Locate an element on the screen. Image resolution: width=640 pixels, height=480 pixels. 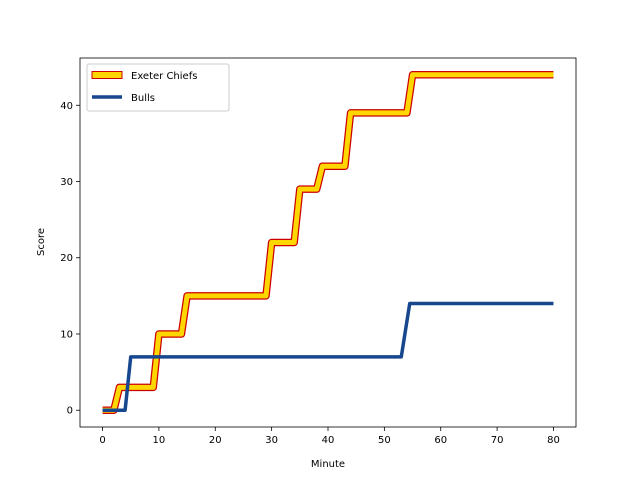
x-tick-label: 0 is located at coordinates (102, 440).